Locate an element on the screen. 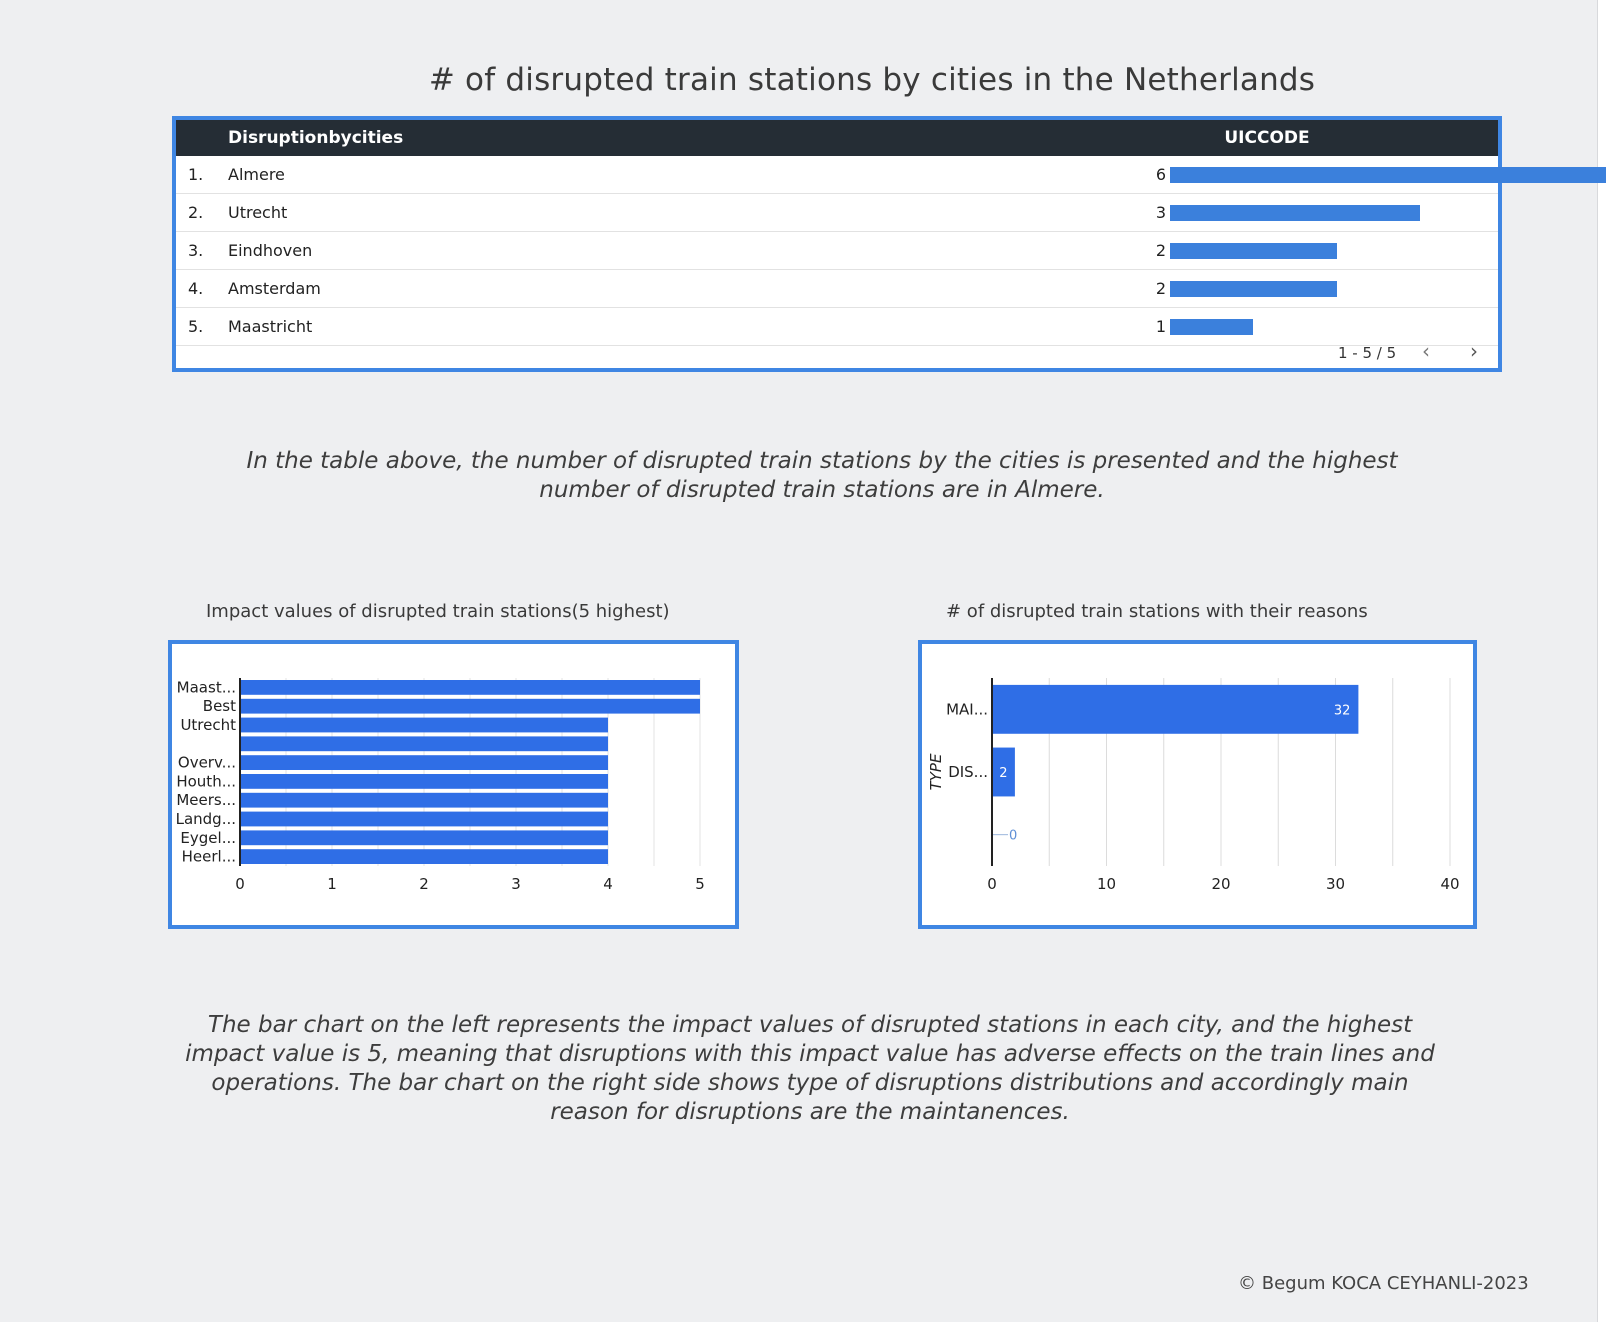 The image size is (1606, 1322). row-index: 5. is located at coordinates (196, 326).